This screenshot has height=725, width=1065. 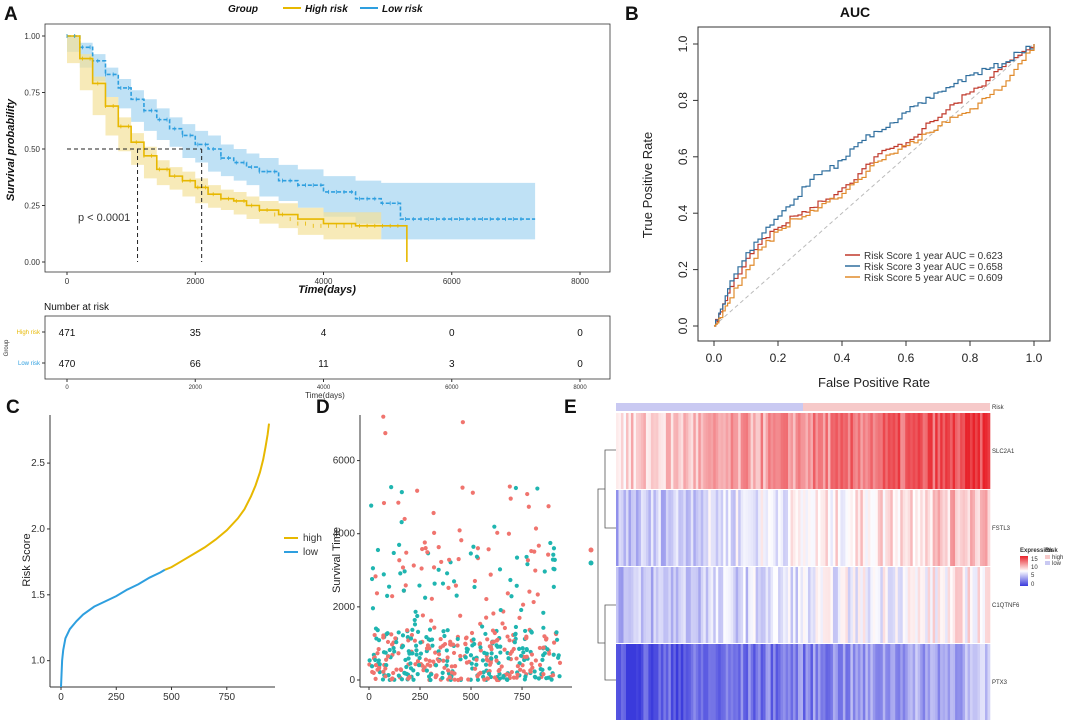 What do you see at coordinates (970, 358) in the screenshot?
I see `roc-xtick-label: 0.8` at bounding box center [970, 358].